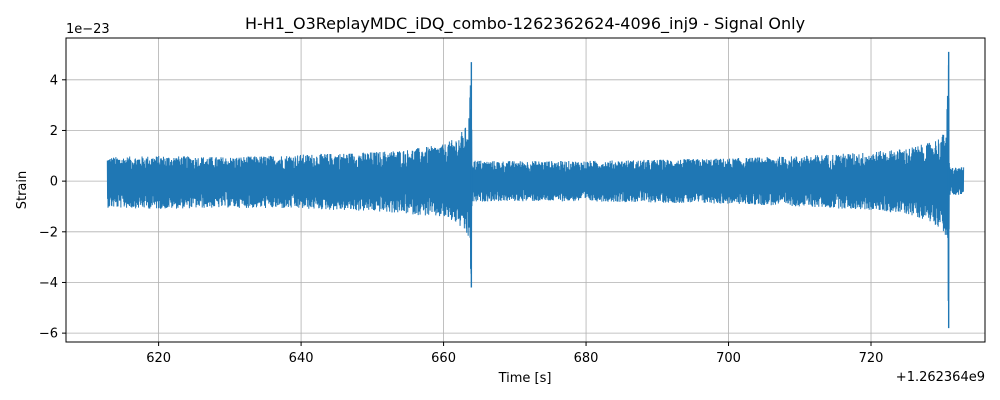  What do you see at coordinates (301, 358) in the screenshot?
I see `x-tick-label: 640` at bounding box center [301, 358].